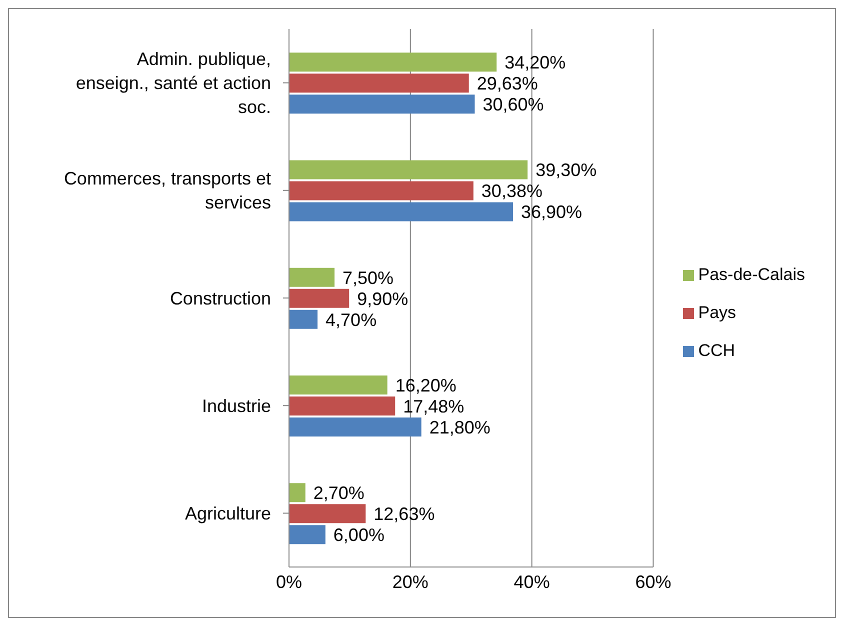  Describe the element at coordinates (717, 312) in the screenshot. I see `legend-label: Pays` at that location.